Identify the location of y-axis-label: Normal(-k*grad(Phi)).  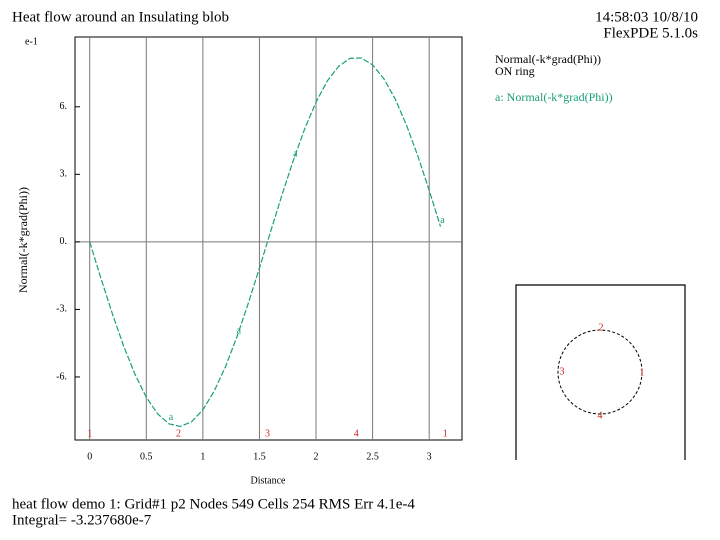
(23, 240).